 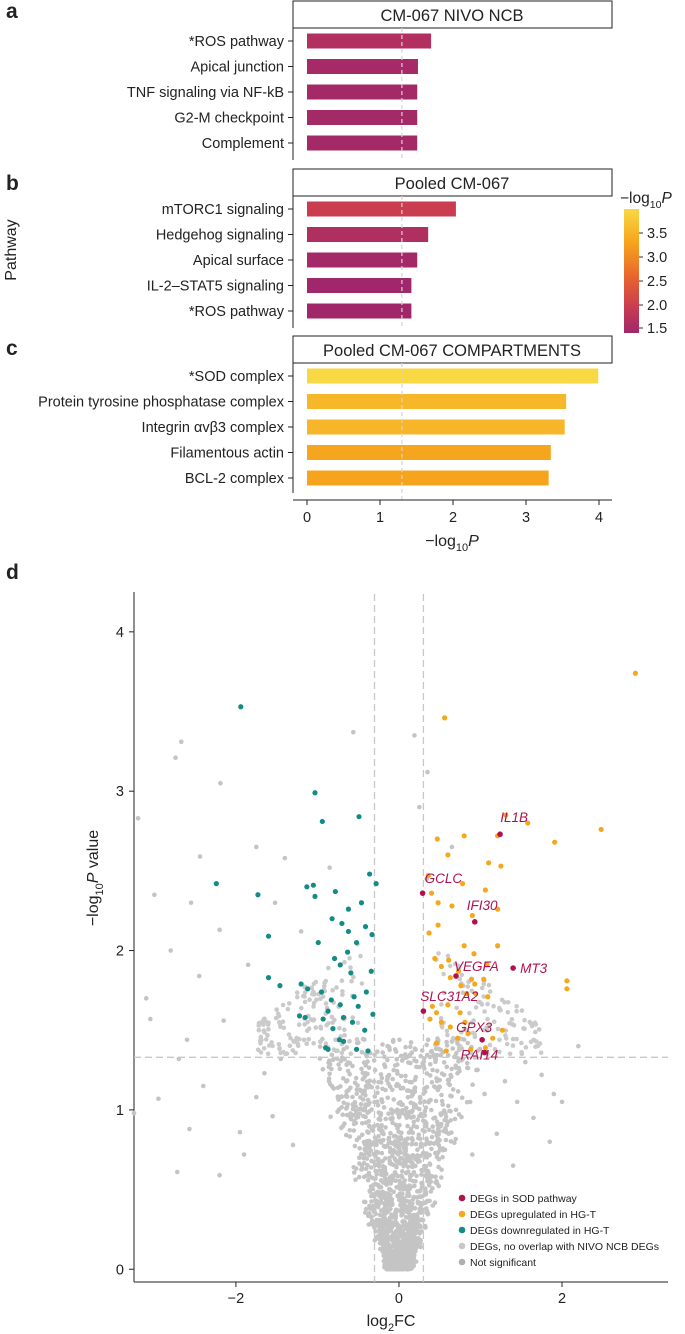 What do you see at coordinates (95, 878) in the screenshot?
I see `volcano-y-axis-title: −log10P value` at bounding box center [95, 878].